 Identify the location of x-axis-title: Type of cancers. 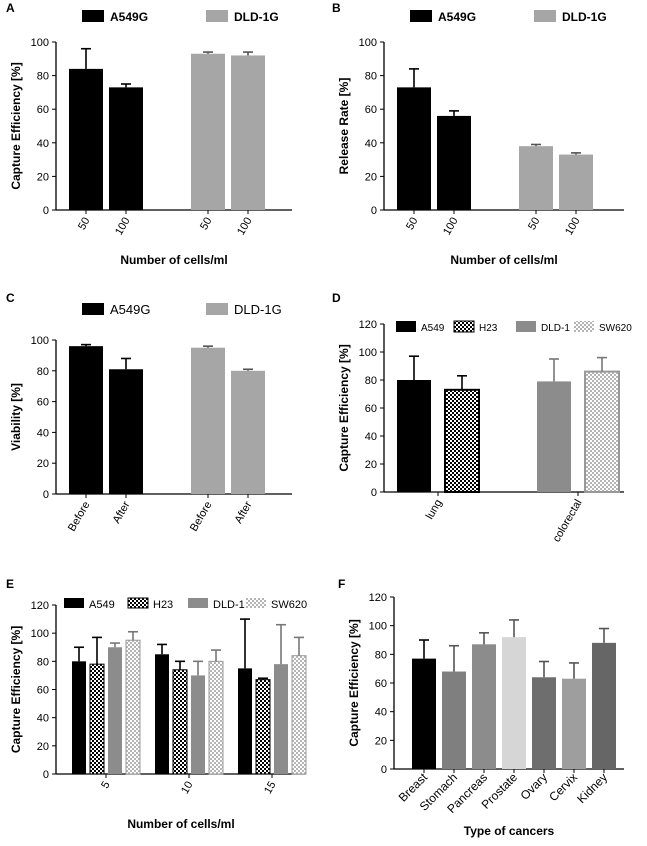
(509, 831).